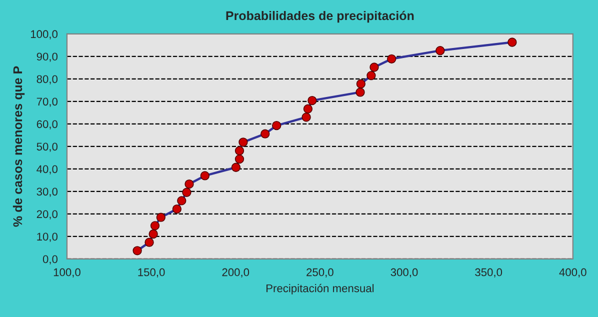  What do you see at coordinates (572, 273) in the screenshot?
I see `x-tick-label: 400,0` at bounding box center [572, 273].